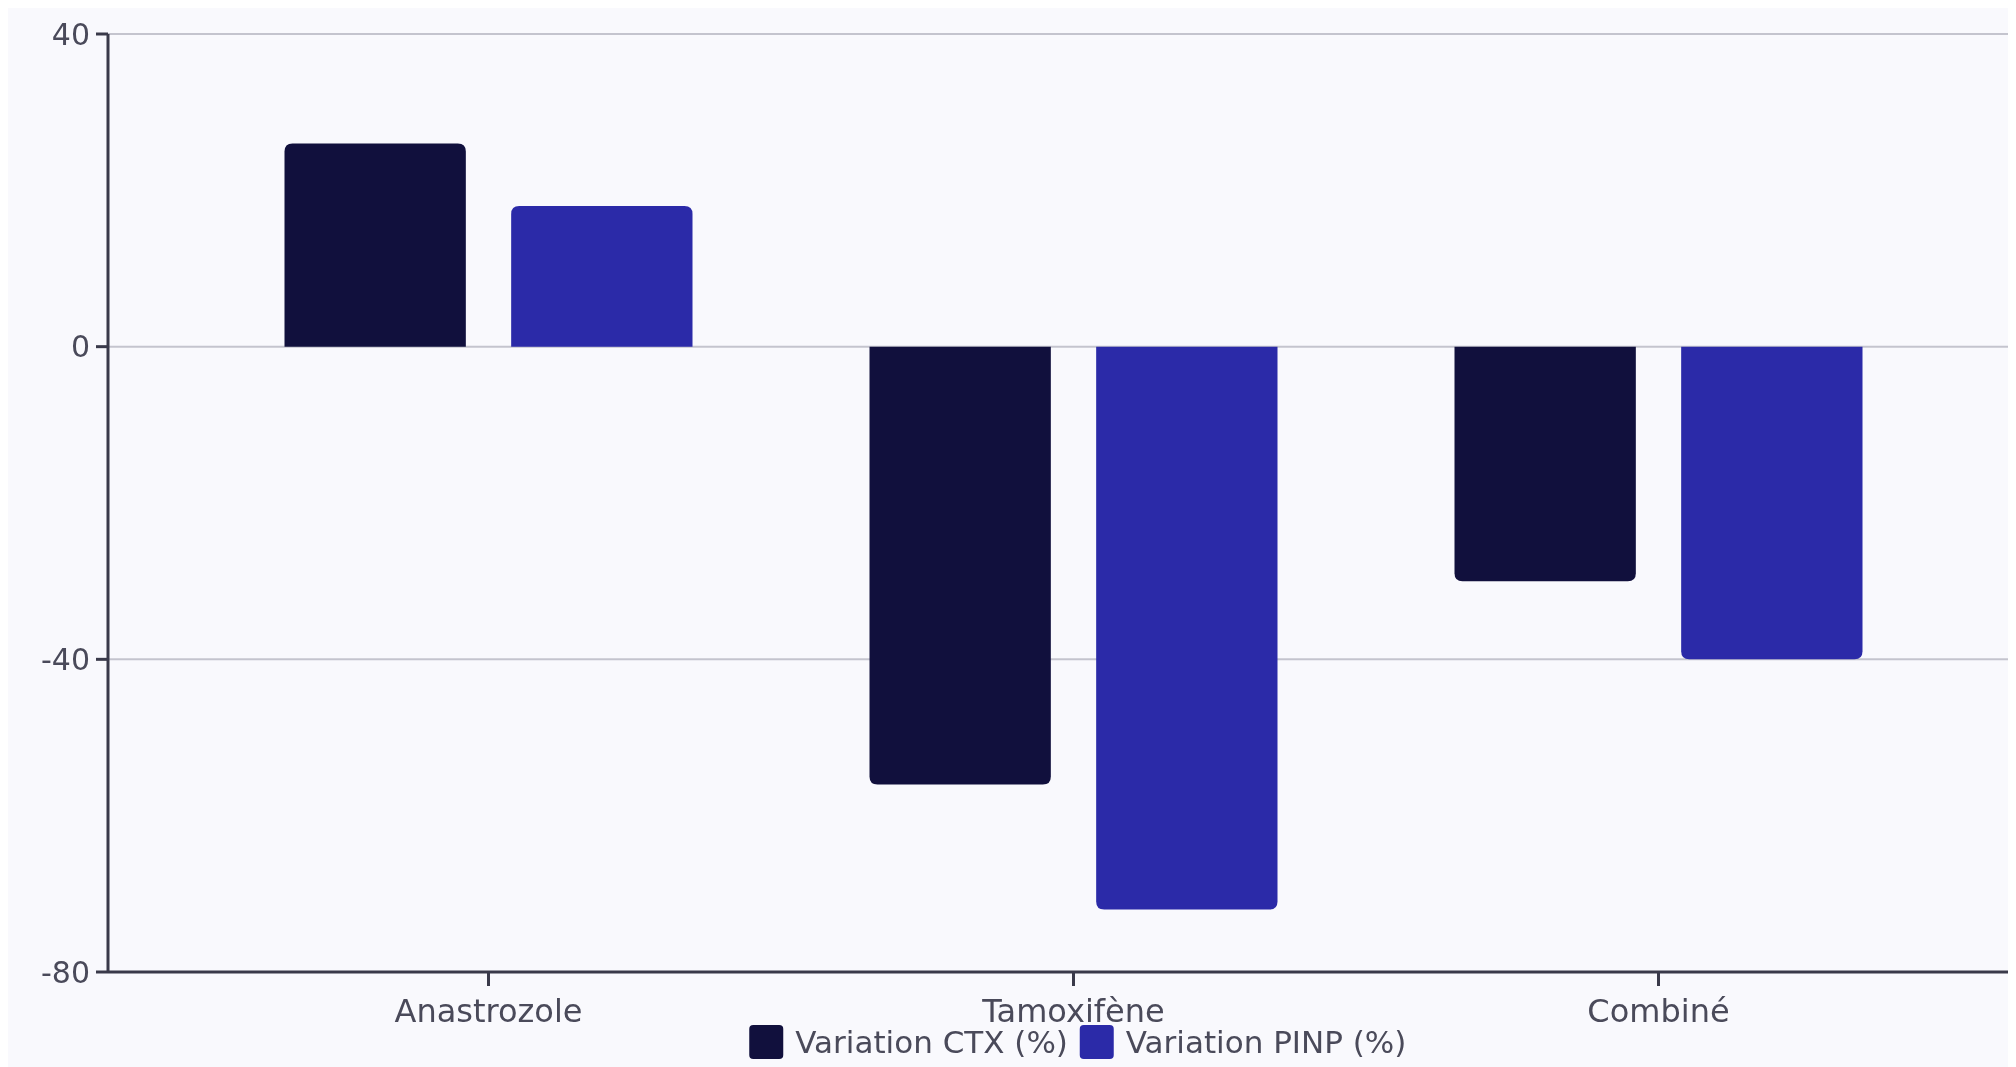  Describe the element at coordinates (65, 659) in the screenshot. I see `y-tick-label: -40` at that location.